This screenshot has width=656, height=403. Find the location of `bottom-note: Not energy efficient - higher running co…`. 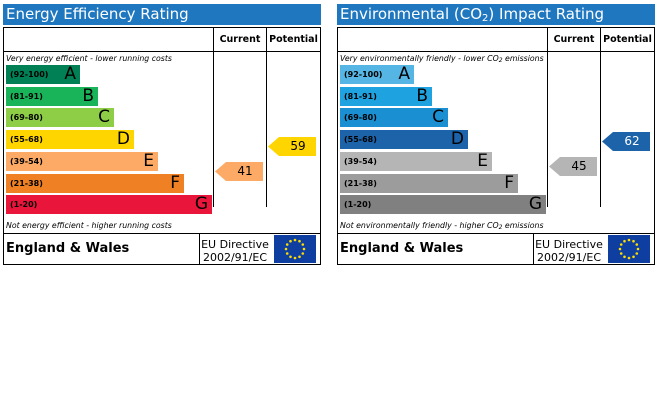

bottom-note: Not energy efficient - higher running co… is located at coordinates (89, 225).